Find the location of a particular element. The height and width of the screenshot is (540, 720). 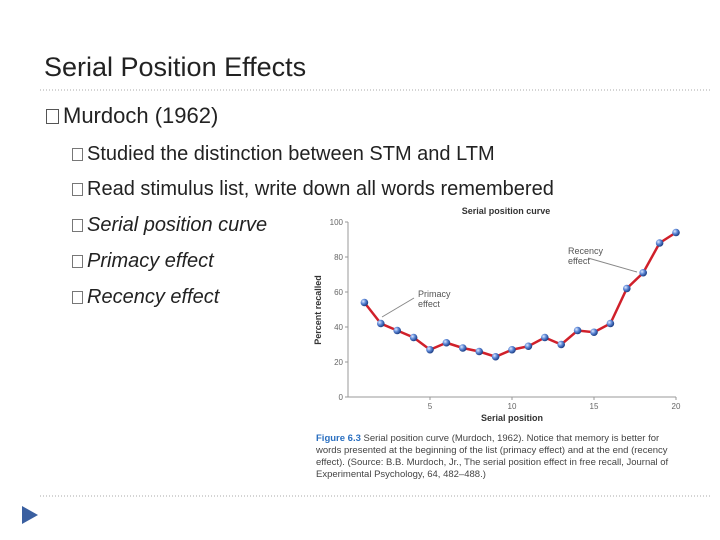

sub-bullet-text: Serial position curve is located at coordinates (177, 225).